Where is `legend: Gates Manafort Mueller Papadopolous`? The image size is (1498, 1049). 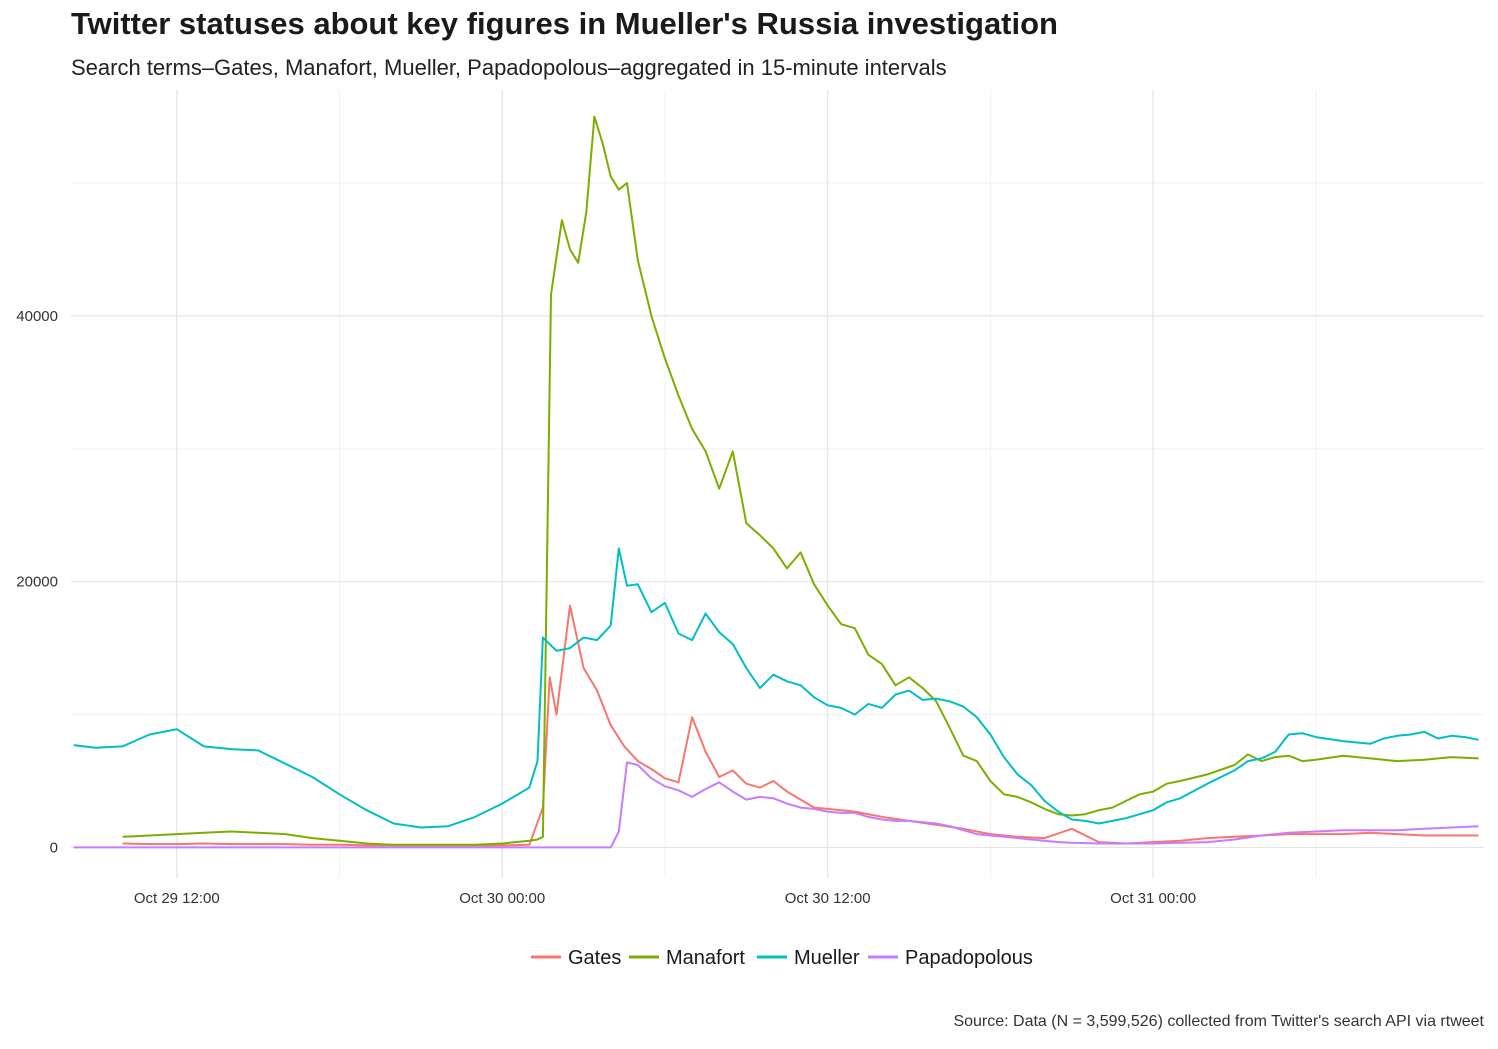 legend: Gates Manafort Mueller Papadopolous is located at coordinates (782, 958).